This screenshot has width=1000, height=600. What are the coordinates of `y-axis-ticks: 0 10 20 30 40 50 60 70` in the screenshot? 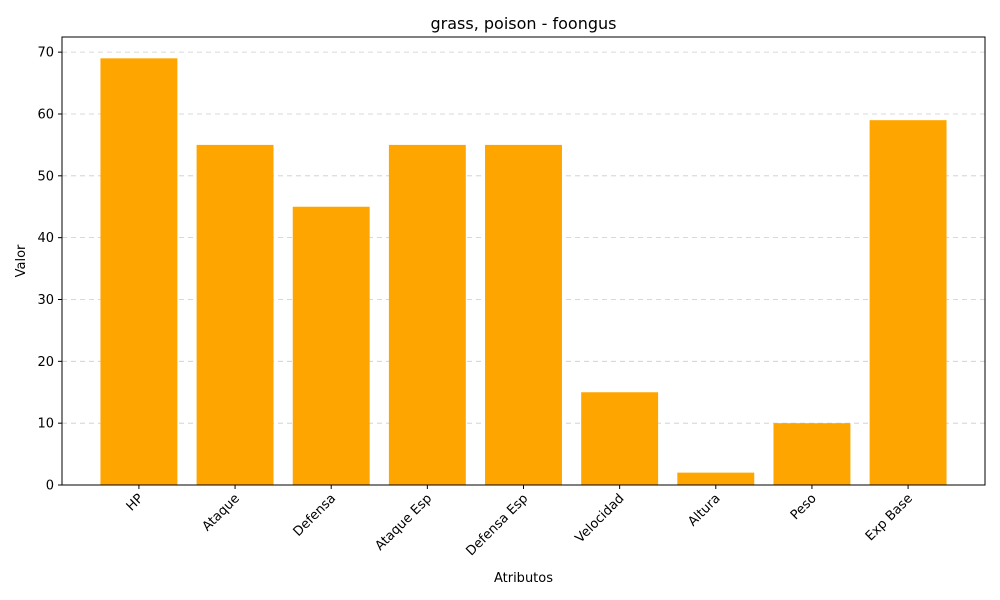 It's located at (49, 270).